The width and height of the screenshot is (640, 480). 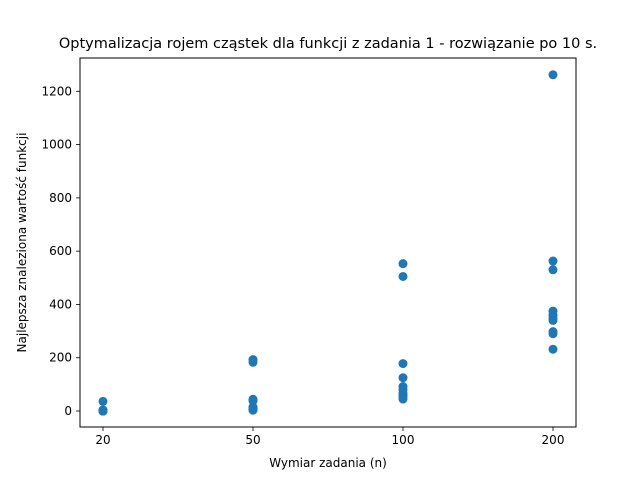 I want to click on x-tick-label: 200, so click(x=553, y=440).